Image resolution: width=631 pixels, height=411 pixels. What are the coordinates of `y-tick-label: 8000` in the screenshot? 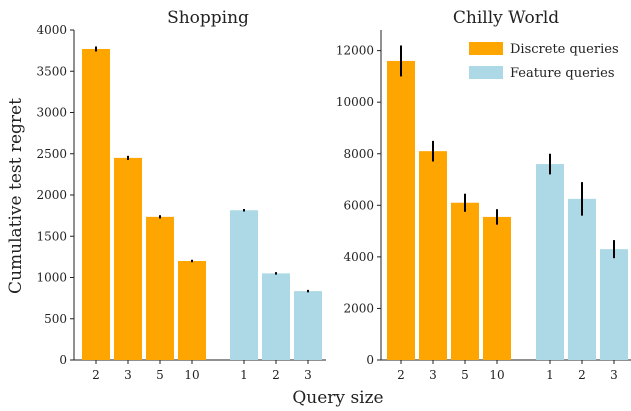 It's located at (358, 154).